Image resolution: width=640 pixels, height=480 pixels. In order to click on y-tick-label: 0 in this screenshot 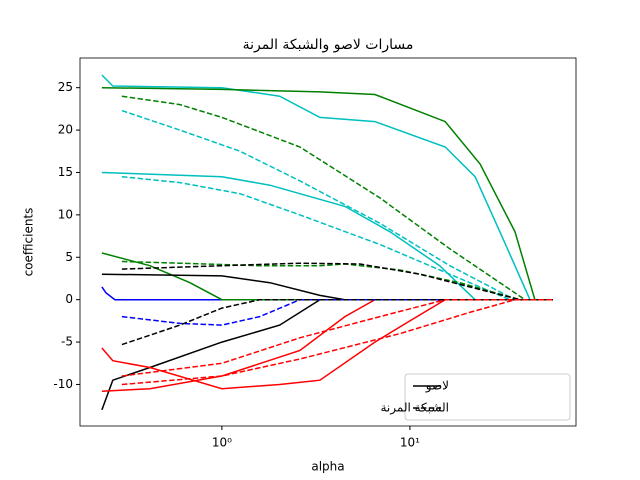, I will do `click(69, 299)`.